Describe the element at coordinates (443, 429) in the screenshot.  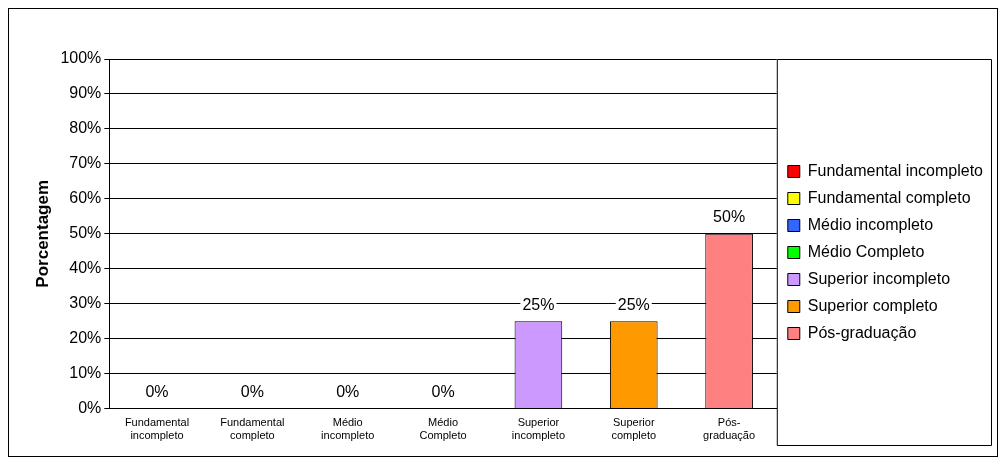
I see `x-tick-label: Médio Completo` at that location.